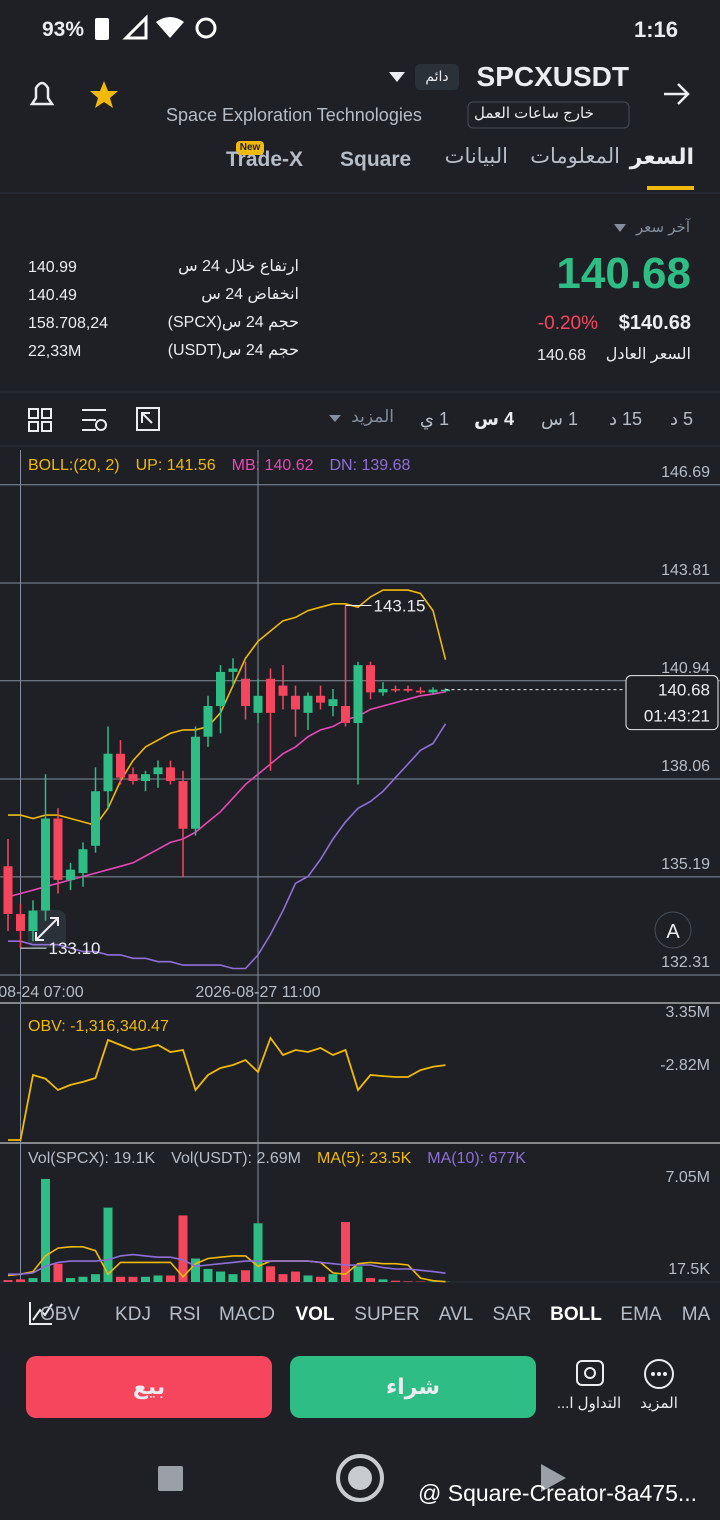 This screenshot has height=1520, width=720. What do you see at coordinates (206, 28) in the screenshot?
I see `sync-icon` at bounding box center [206, 28].